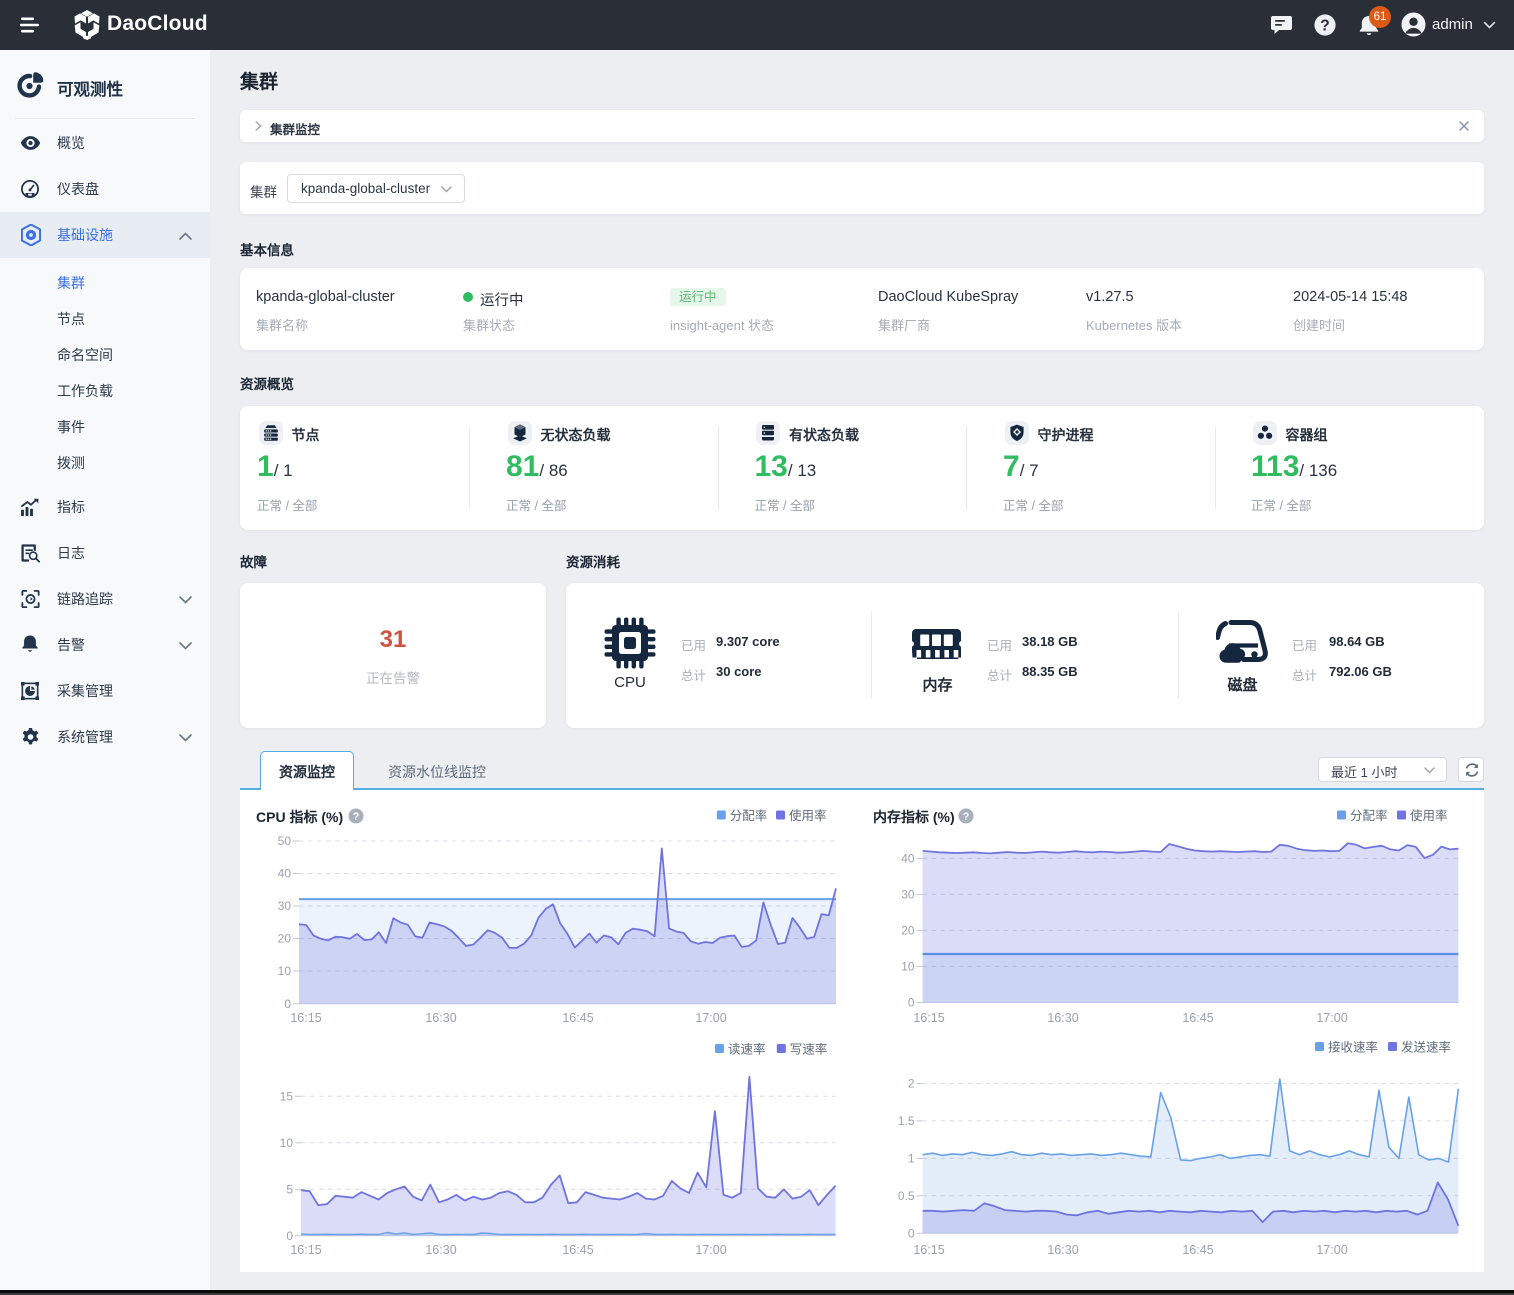 Image resolution: width=1514 pixels, height=1295 pixels. What do you see at coordinates (289, 1189) in the screenshot?
I see `svg-text: 5` at bounding box center [289, 1189].